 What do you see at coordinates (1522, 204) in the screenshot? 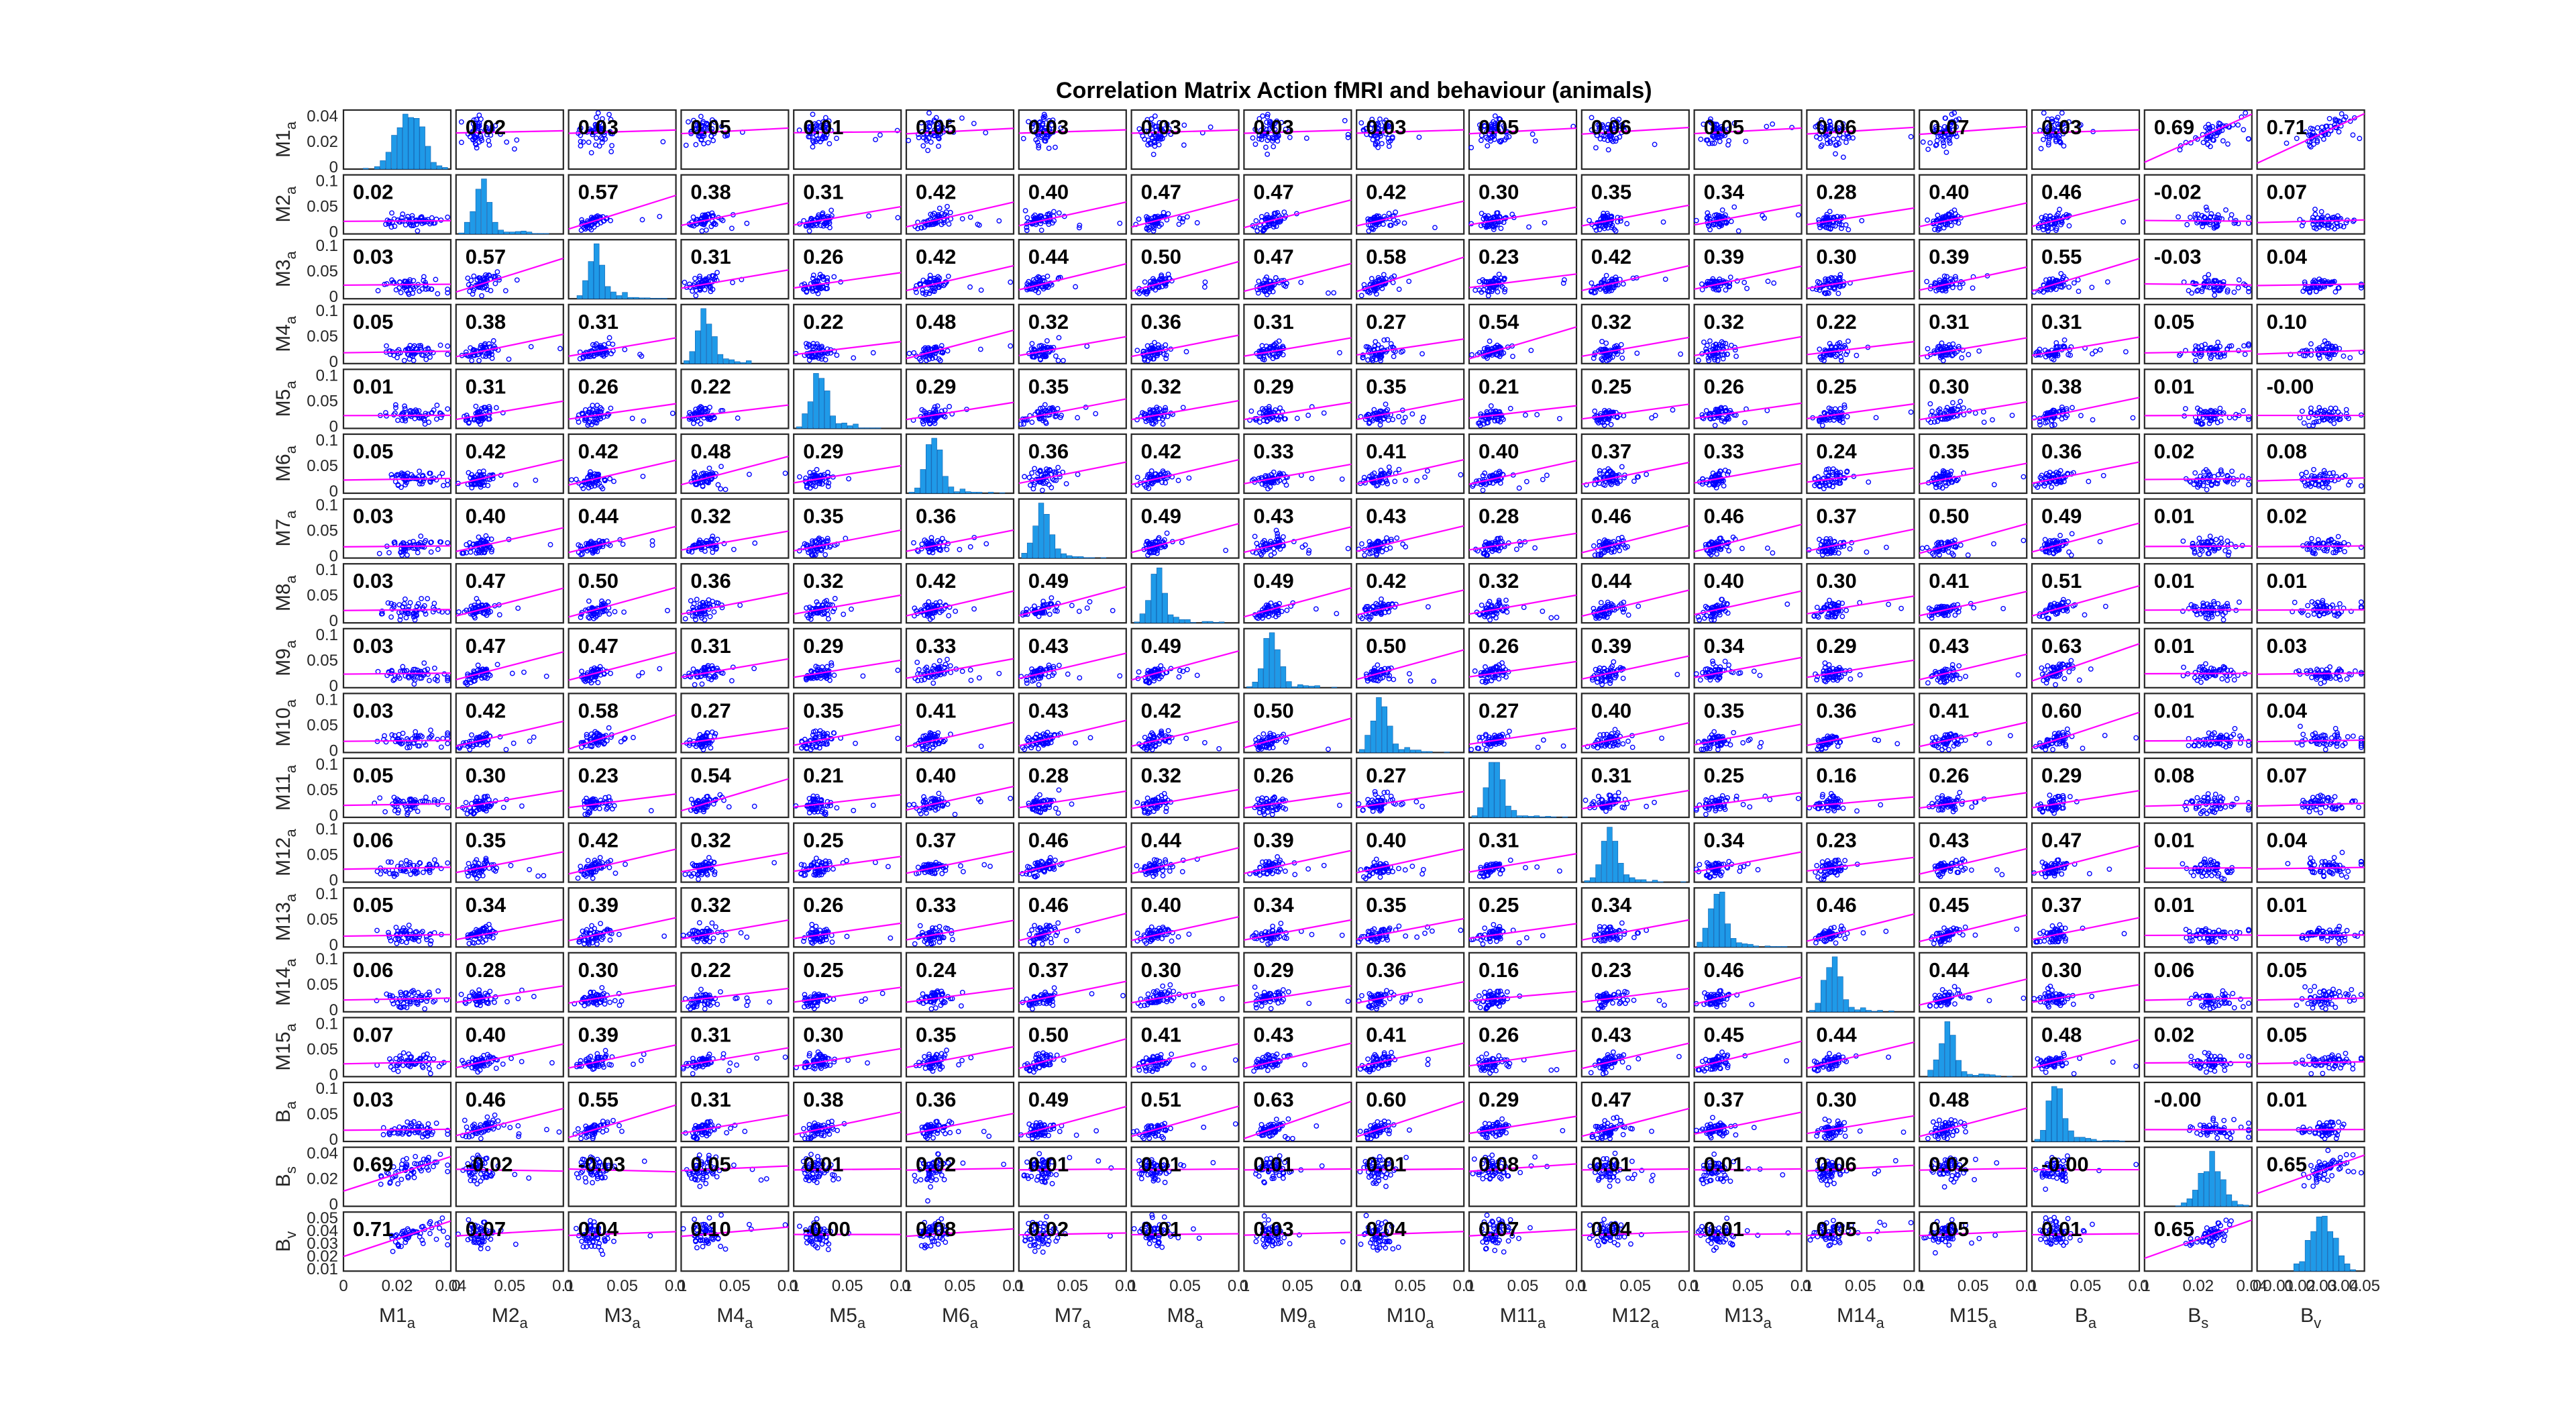
I see `panel-r2-c11: 0.30` at bounding box center [1522, 204].